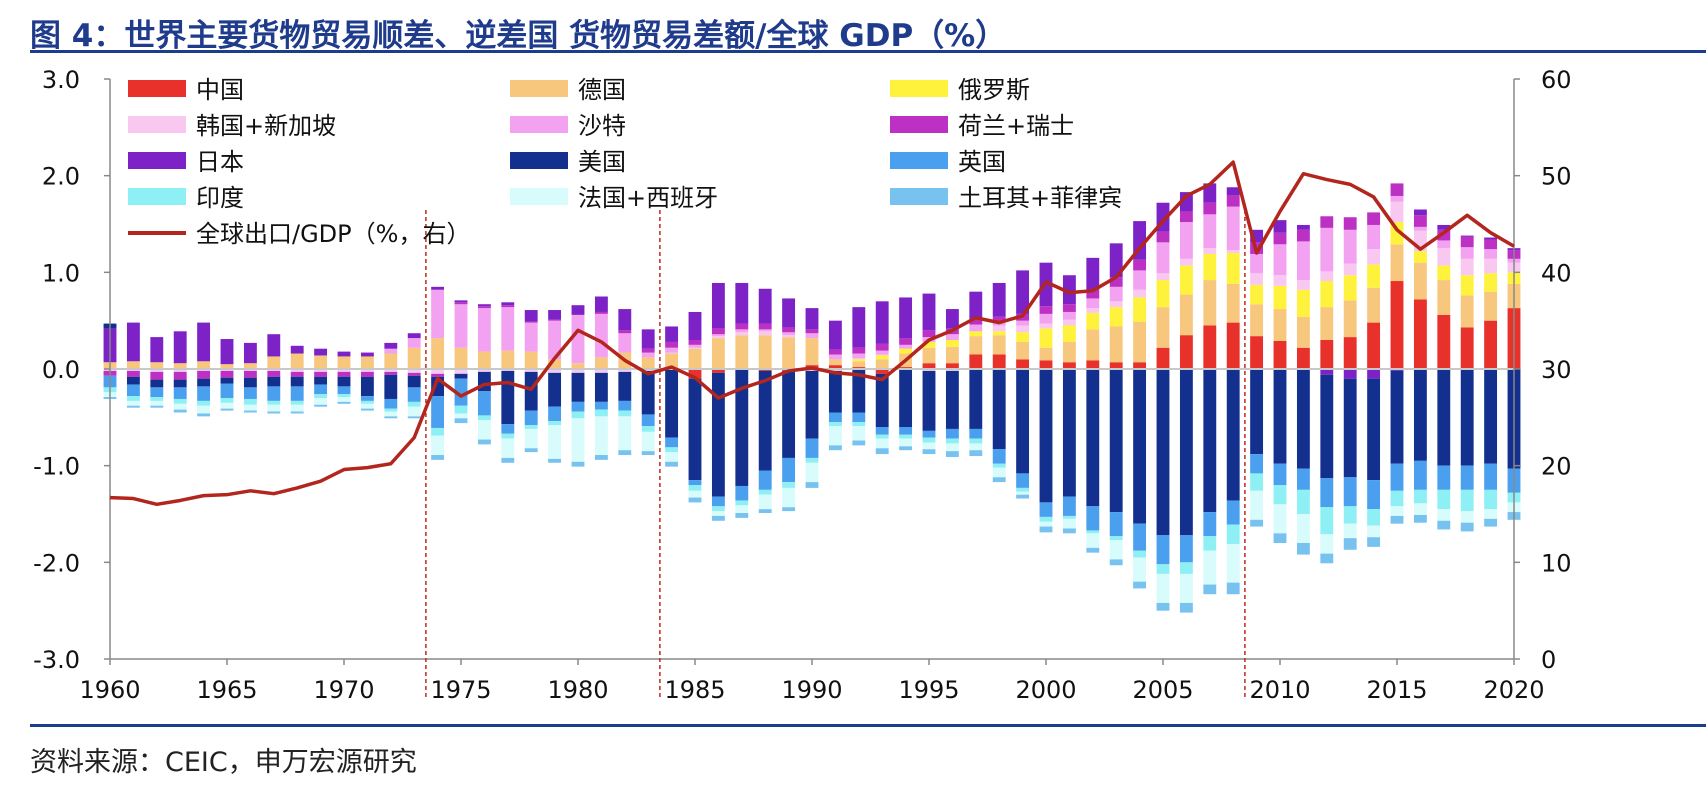 The height and width of the screenshot is (790, 1706). What do you see at coordinates (321, 401) in the screenshot?
I see `bar-1969-s10` at bounding box center [321, 401].